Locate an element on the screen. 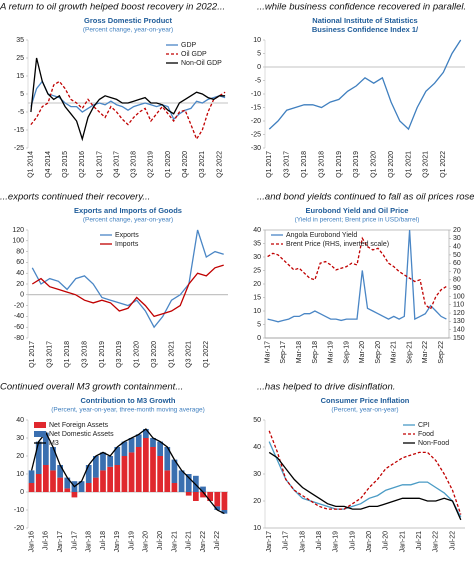  x-tick-label: Q3 2018 is located at coordinates (321, 164).